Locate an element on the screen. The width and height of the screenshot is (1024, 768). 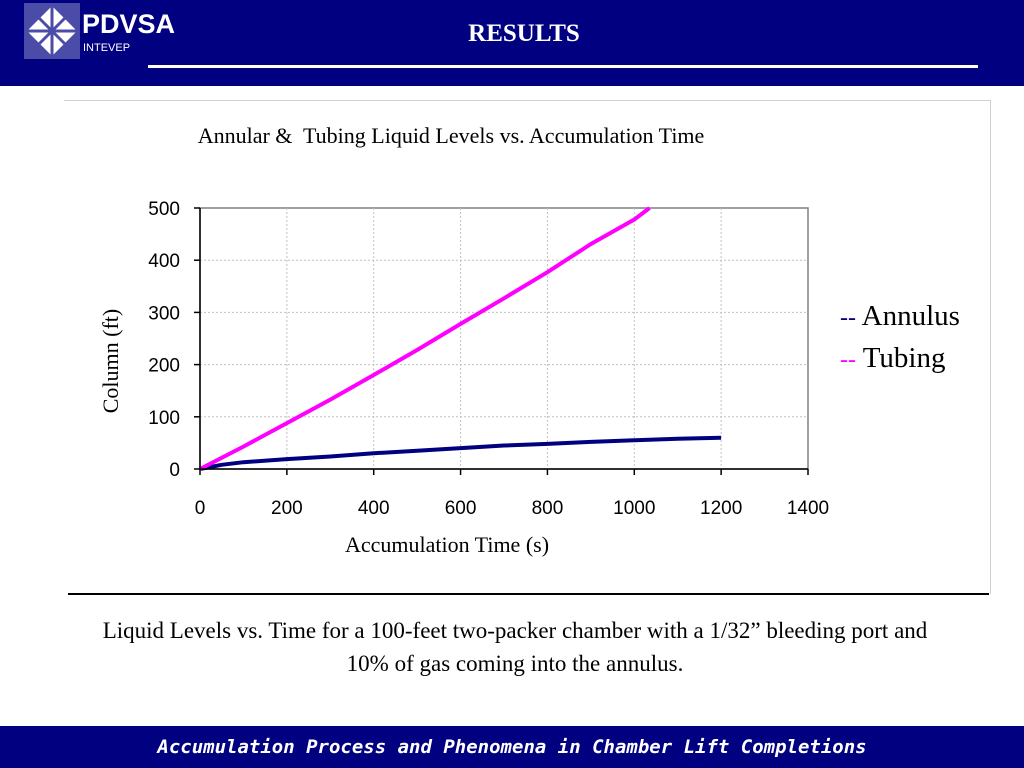
x-tick-label: 1400 is located at coordinates (808, 508).